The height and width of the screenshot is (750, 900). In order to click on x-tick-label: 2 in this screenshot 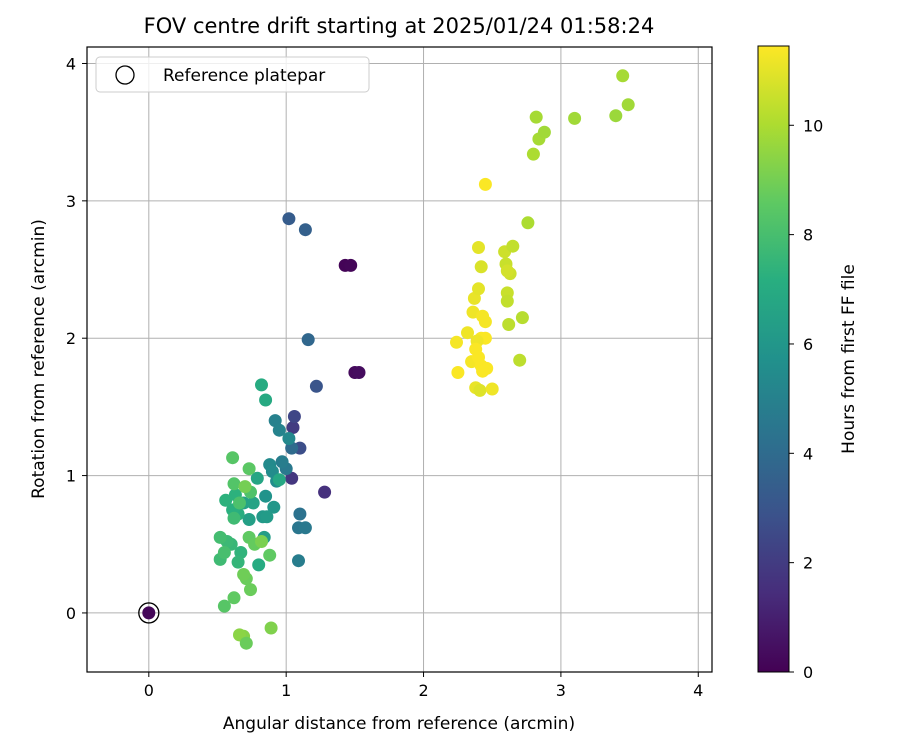, I will do `click(423, 690)`.